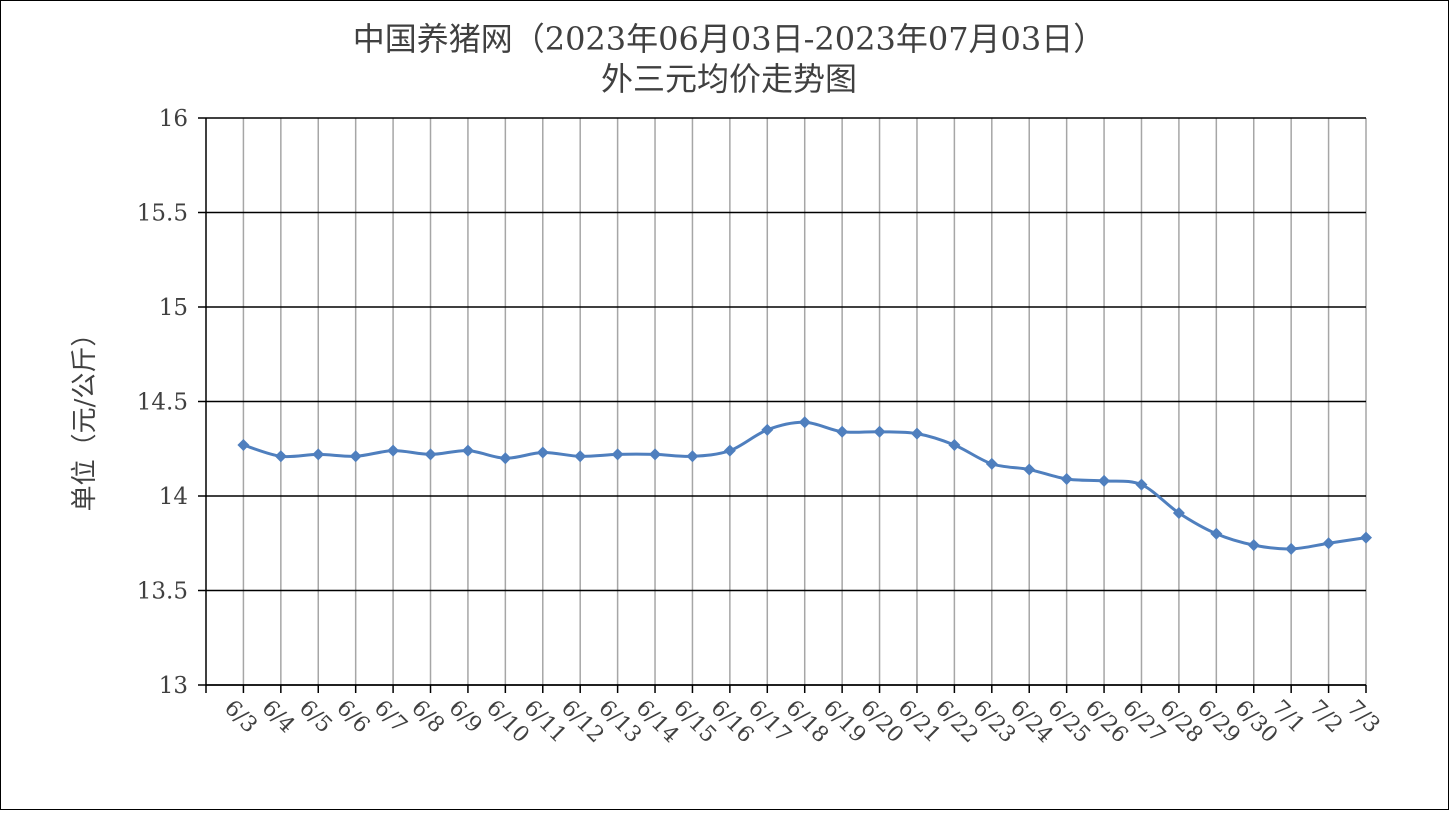  Describe the element at coordinates (427, 717) in the screenshot. I see `x-tick-label: 6/8` at that location.